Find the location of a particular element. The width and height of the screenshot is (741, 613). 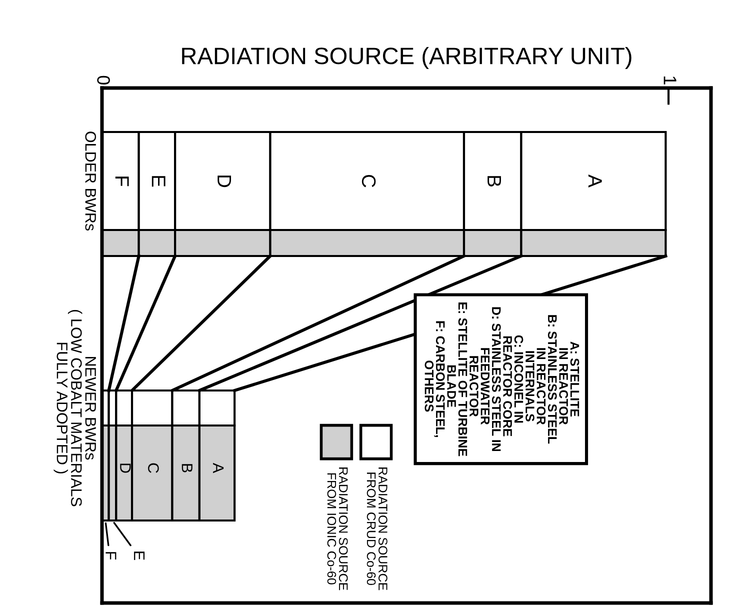

text: B is located at coordinates (494, 181).